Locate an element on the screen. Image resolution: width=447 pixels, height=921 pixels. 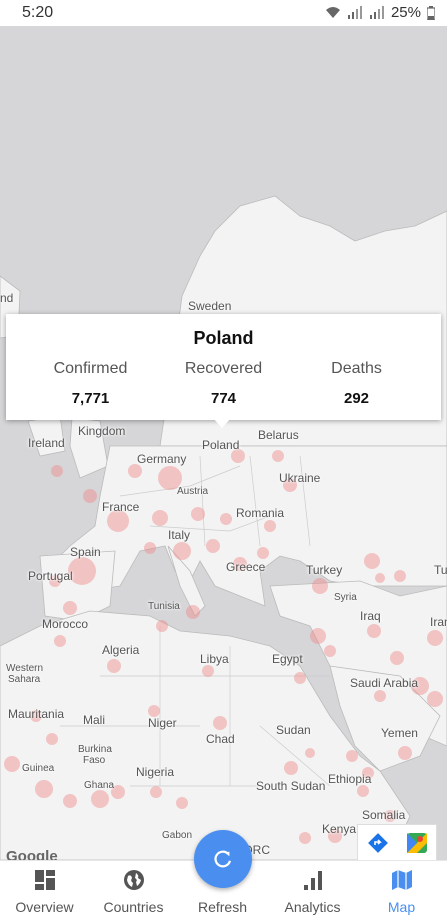
wifi-icon is located at coordinates (332, 12).